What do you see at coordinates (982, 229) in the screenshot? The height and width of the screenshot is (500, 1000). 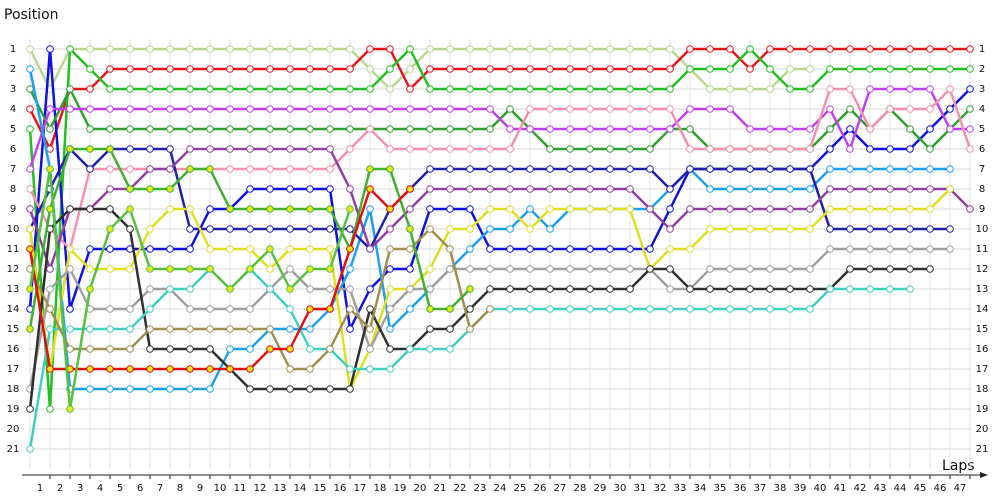 I see `y-tick-label-right: 10` at bounding box center [982, 229].